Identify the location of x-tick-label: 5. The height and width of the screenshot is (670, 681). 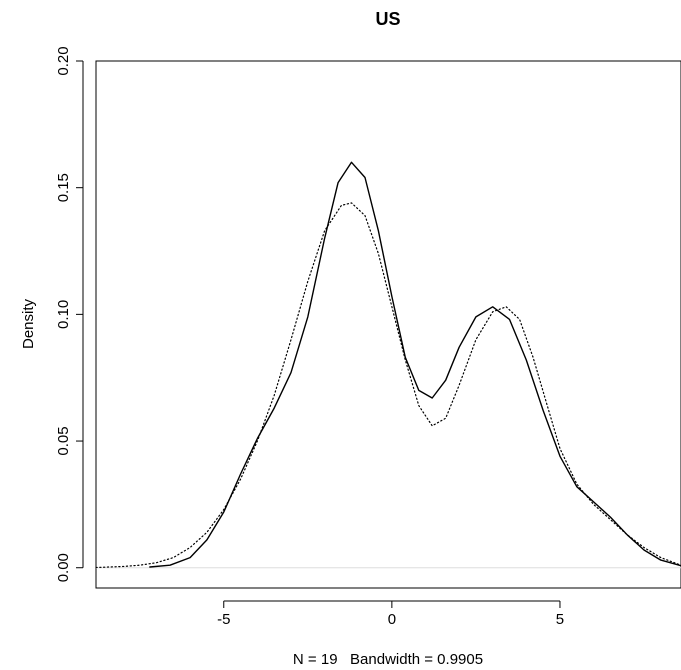
(560, 619).